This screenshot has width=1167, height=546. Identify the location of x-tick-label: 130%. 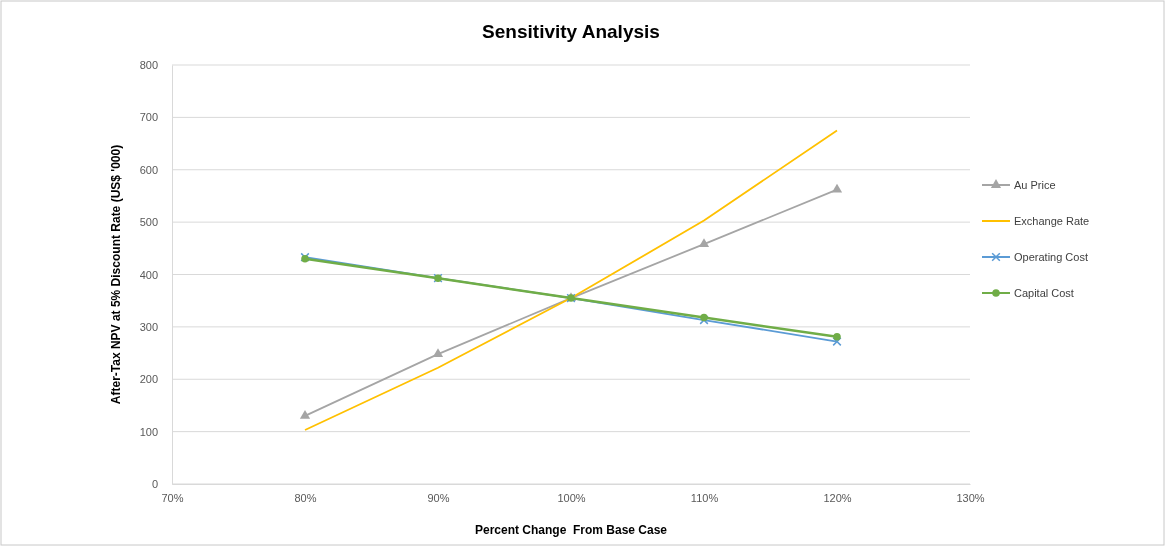
(970, 497).